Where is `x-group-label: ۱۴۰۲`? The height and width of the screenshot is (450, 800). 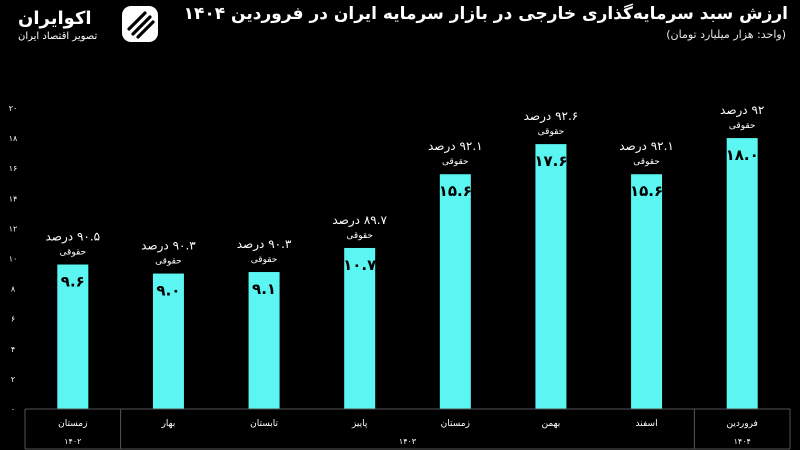 x-group-label: ۱۴۰۲ is located at coordinates (72, 441).